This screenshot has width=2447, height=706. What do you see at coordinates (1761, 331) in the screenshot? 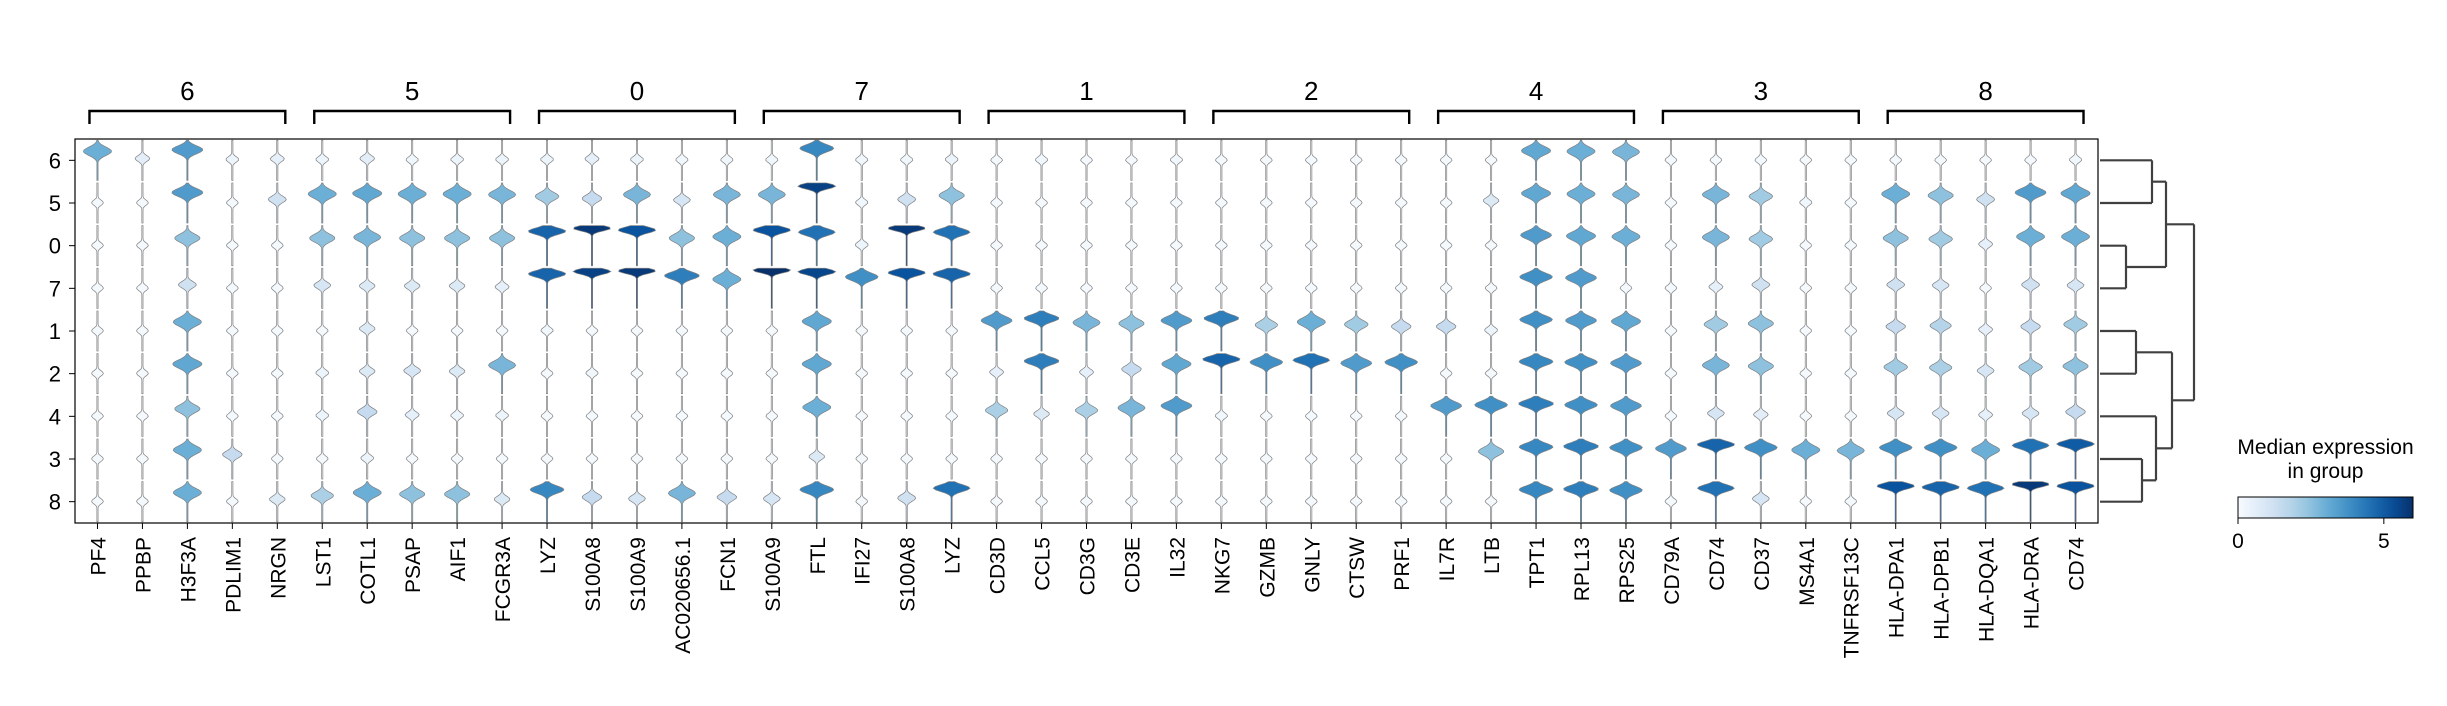
I see `violin-1-CD37` at bounding box center [1761, 331].